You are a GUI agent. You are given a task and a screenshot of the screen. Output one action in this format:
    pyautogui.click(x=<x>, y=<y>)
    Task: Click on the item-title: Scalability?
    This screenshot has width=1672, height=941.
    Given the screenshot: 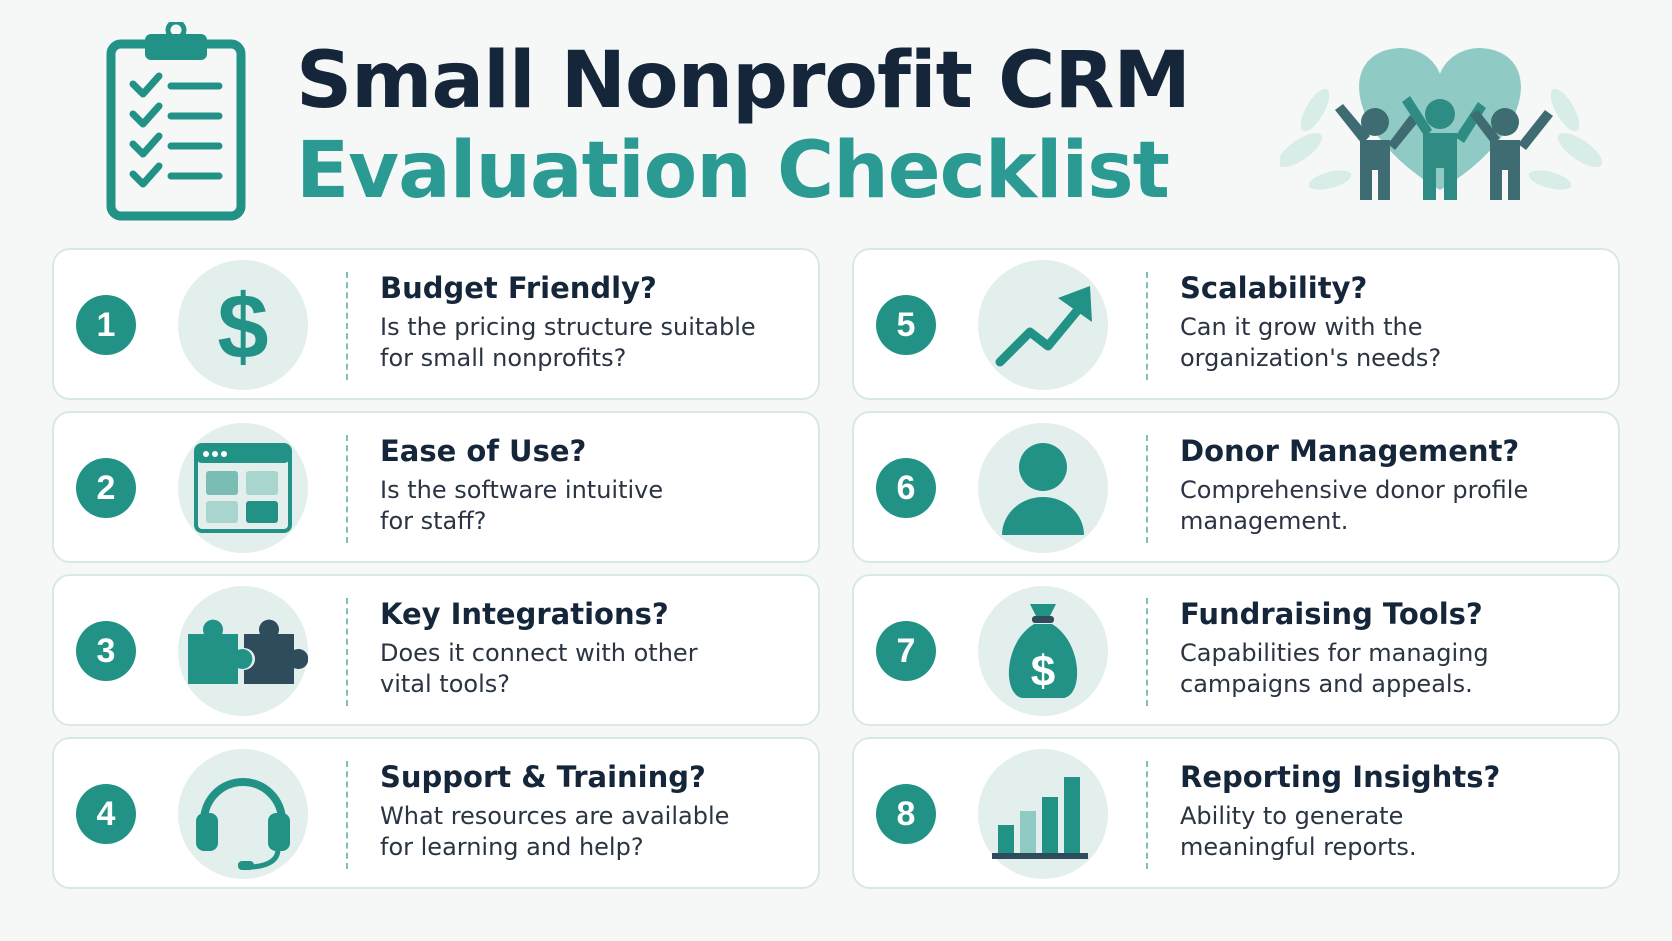 What is the action you would take?
    pyautogui.click(x=1274, y=288)
    